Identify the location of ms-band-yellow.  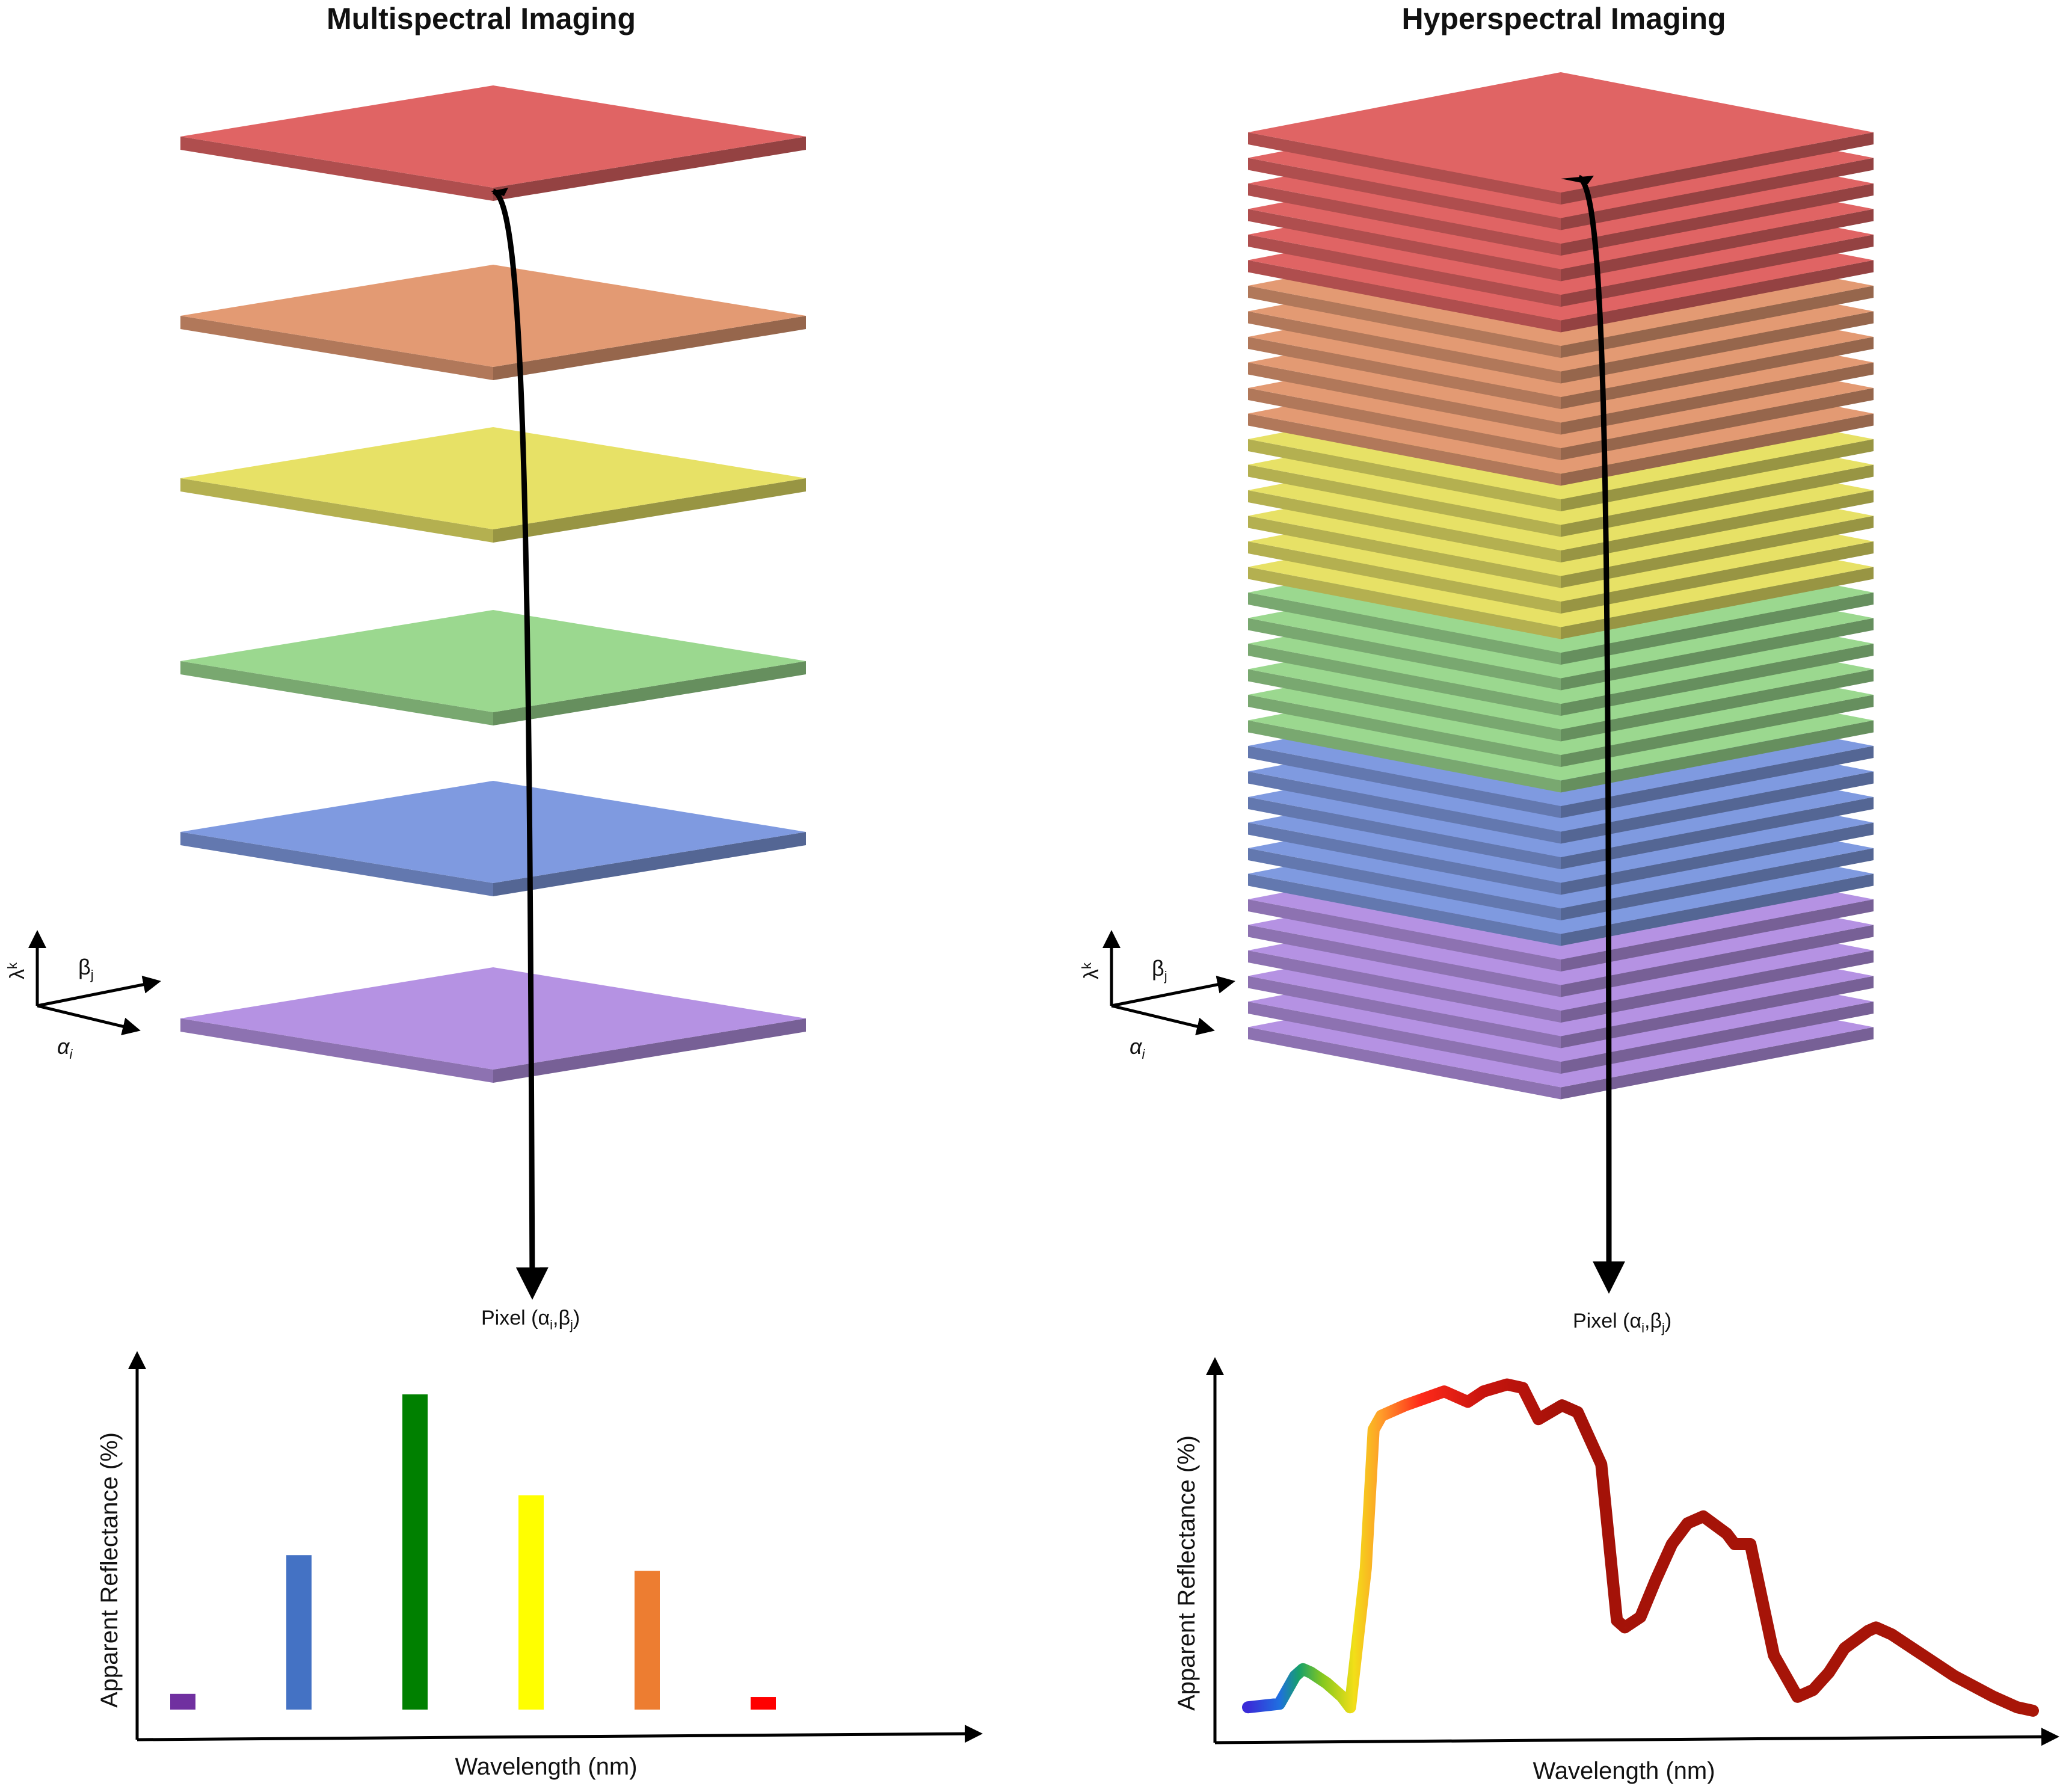
(493, 485).